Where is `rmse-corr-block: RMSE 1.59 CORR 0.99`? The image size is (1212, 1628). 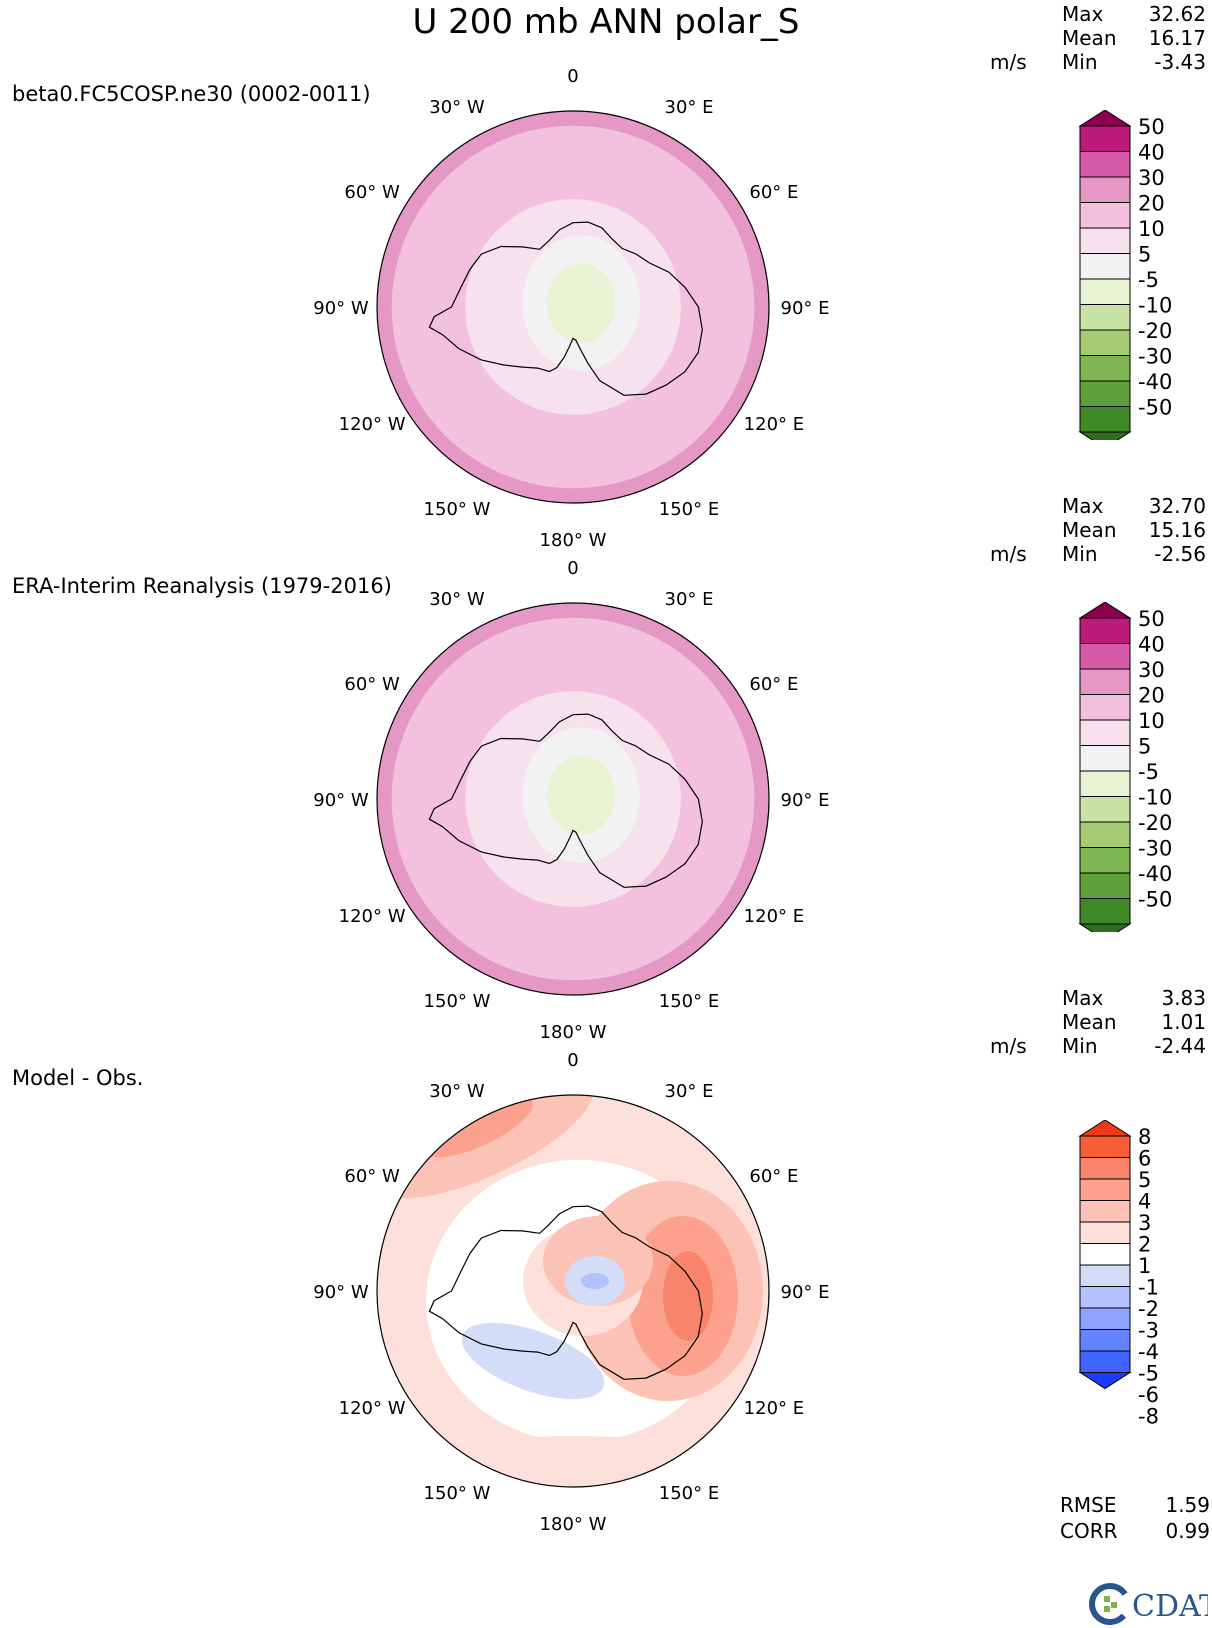
rmse-corr-block: RMSE 1.59 CORR 0.99 is located at coordinates (1135, 1522).